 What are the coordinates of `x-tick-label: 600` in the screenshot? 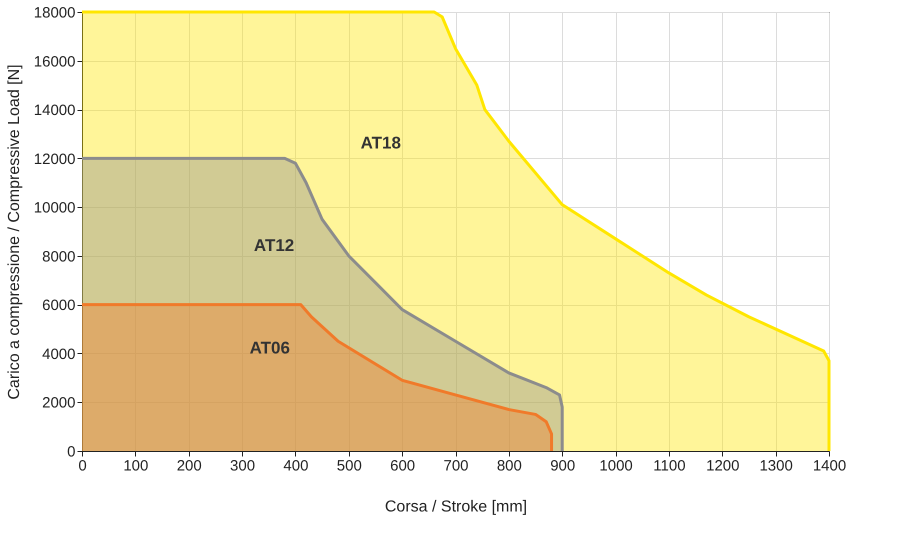 It's located at (403, 466).